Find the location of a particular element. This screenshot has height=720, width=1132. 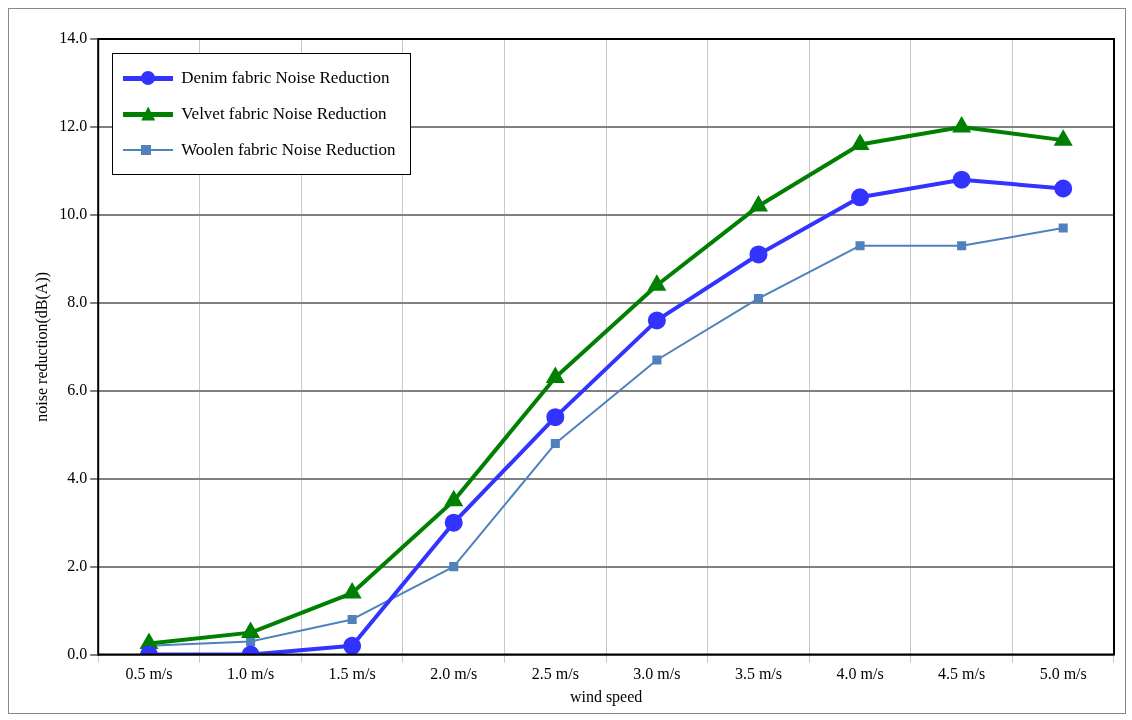

legend-label: Velvet fabric Noise Reduction is located at coordinates (284, 114).